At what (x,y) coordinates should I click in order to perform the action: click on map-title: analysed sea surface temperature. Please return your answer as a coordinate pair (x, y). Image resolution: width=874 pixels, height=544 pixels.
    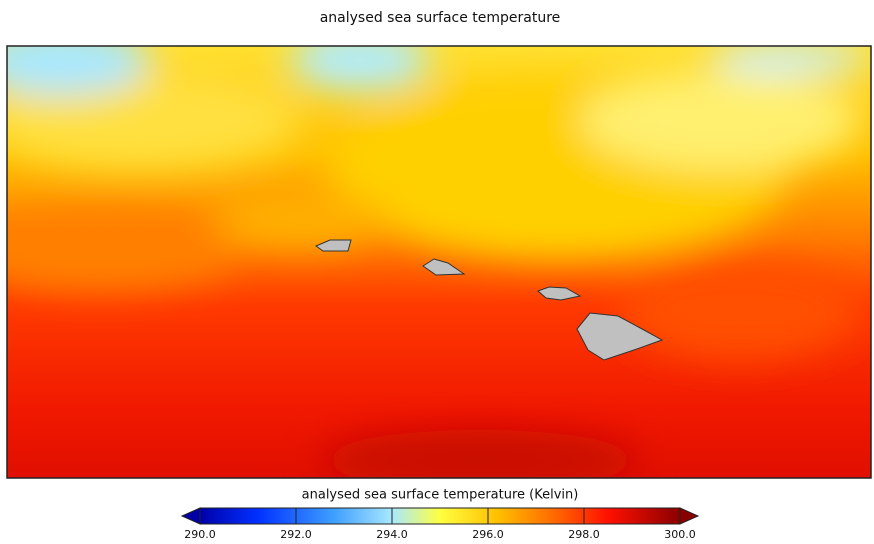
    Looking at the image, I should click on (440, 18).